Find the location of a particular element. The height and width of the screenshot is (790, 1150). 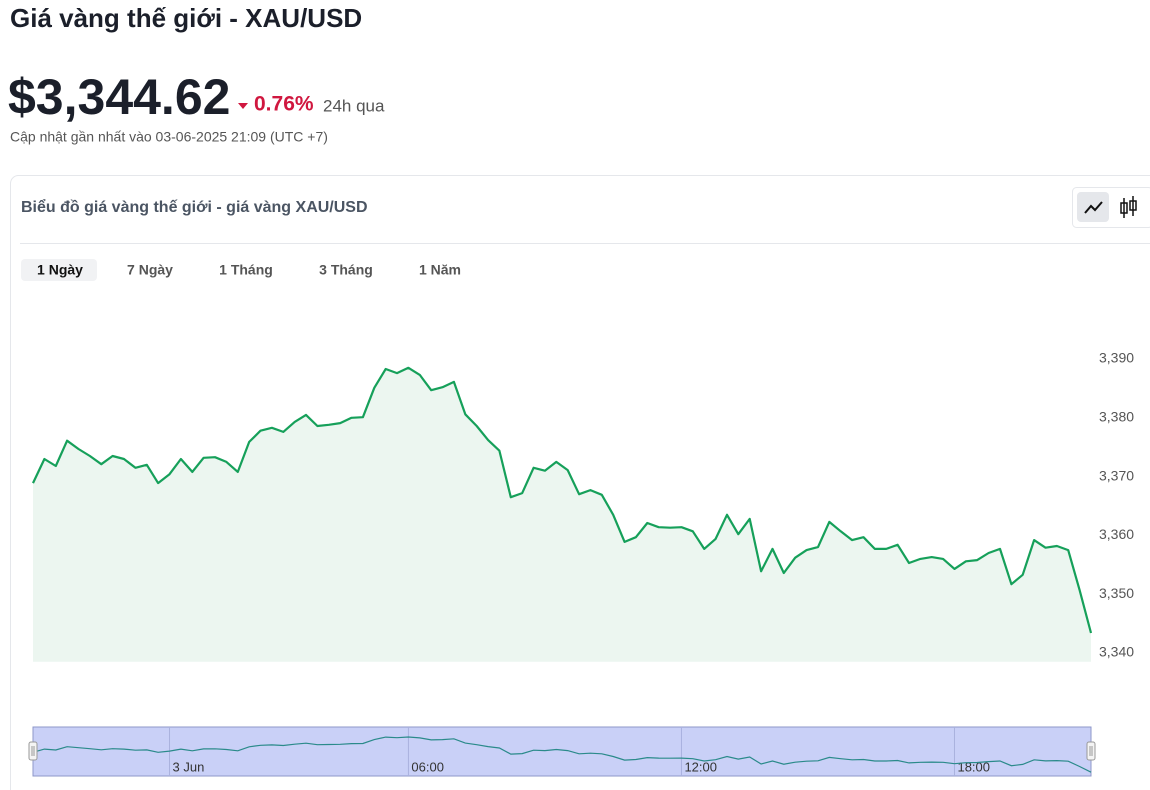

y-tick-label: 3,350 is located at coordinates (1116, 593).